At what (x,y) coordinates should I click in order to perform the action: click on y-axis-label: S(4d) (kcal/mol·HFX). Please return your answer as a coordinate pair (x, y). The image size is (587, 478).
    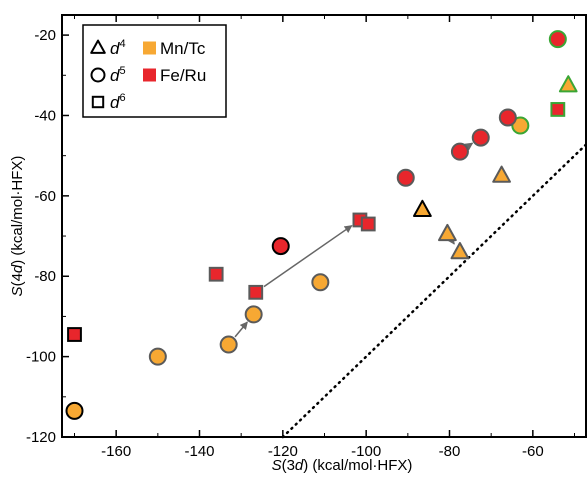
    Looking at the image, I should click on (17, 226).